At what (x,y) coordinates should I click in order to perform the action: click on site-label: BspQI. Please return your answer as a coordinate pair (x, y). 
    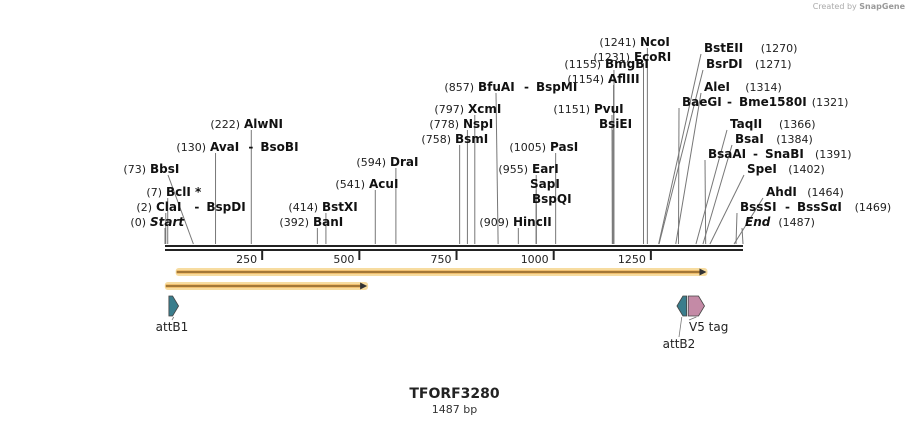
    Looking at the image, I should click on (552, 199).